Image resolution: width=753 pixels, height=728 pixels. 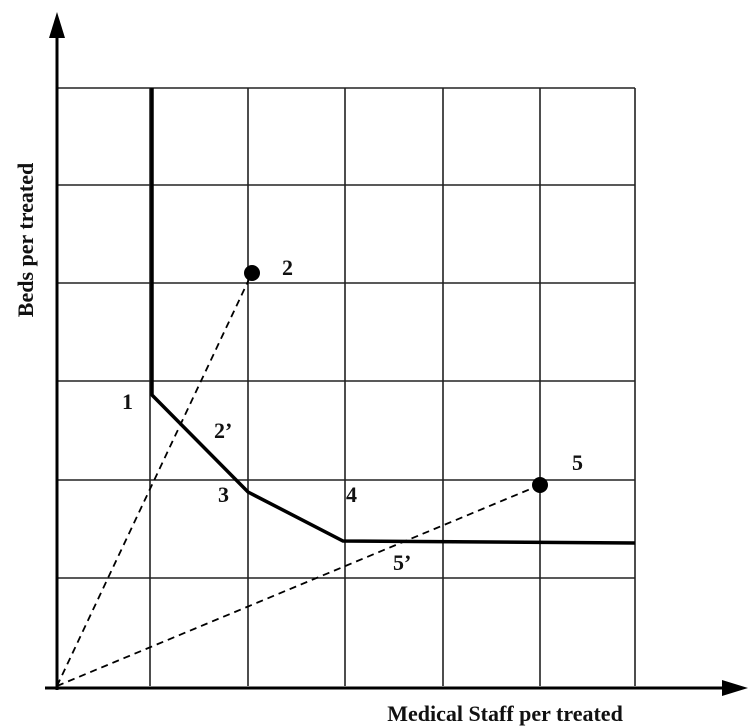 I want to click on point-label: 1, so click(x=127, y=401).